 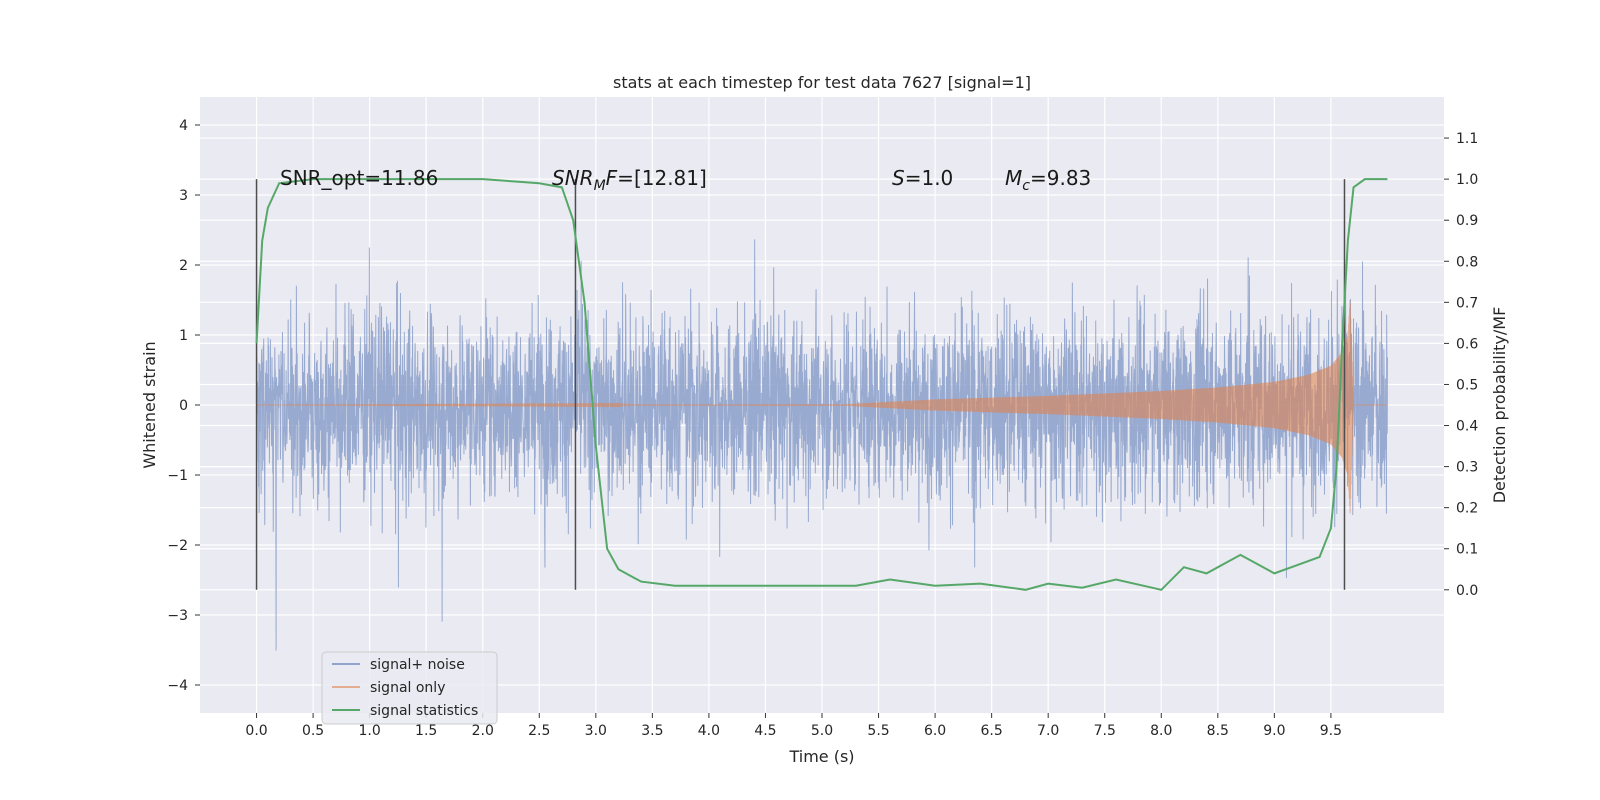 I want to click on x-tick-label: 6.0, so click(x=935, y=731).